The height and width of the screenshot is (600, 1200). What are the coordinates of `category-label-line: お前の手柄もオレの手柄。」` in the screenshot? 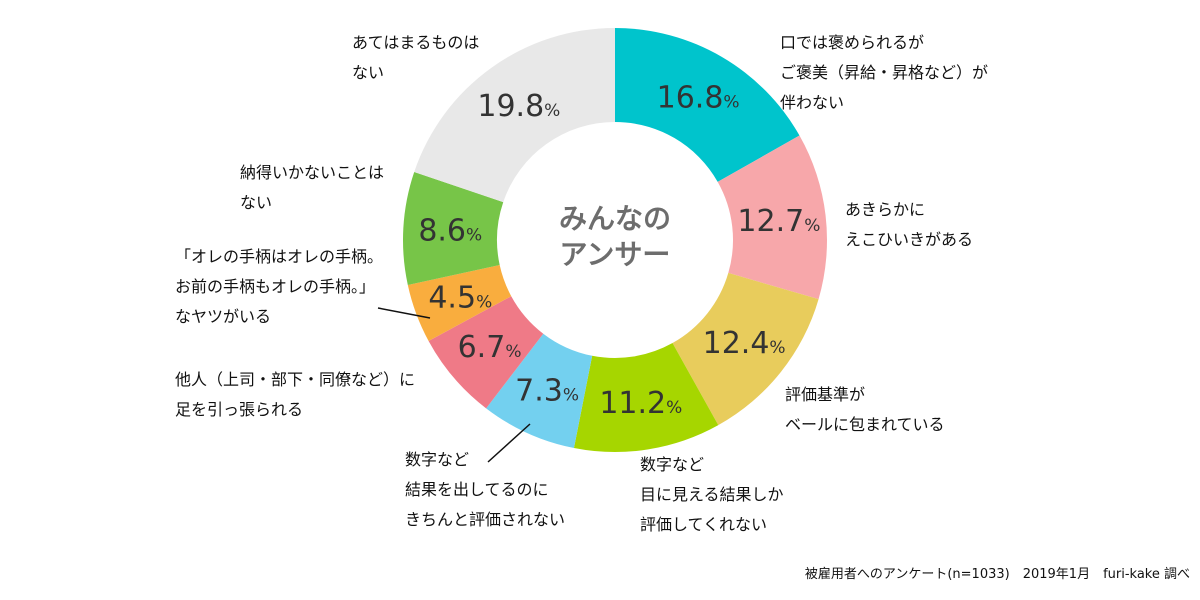 It's located at (275, 286).